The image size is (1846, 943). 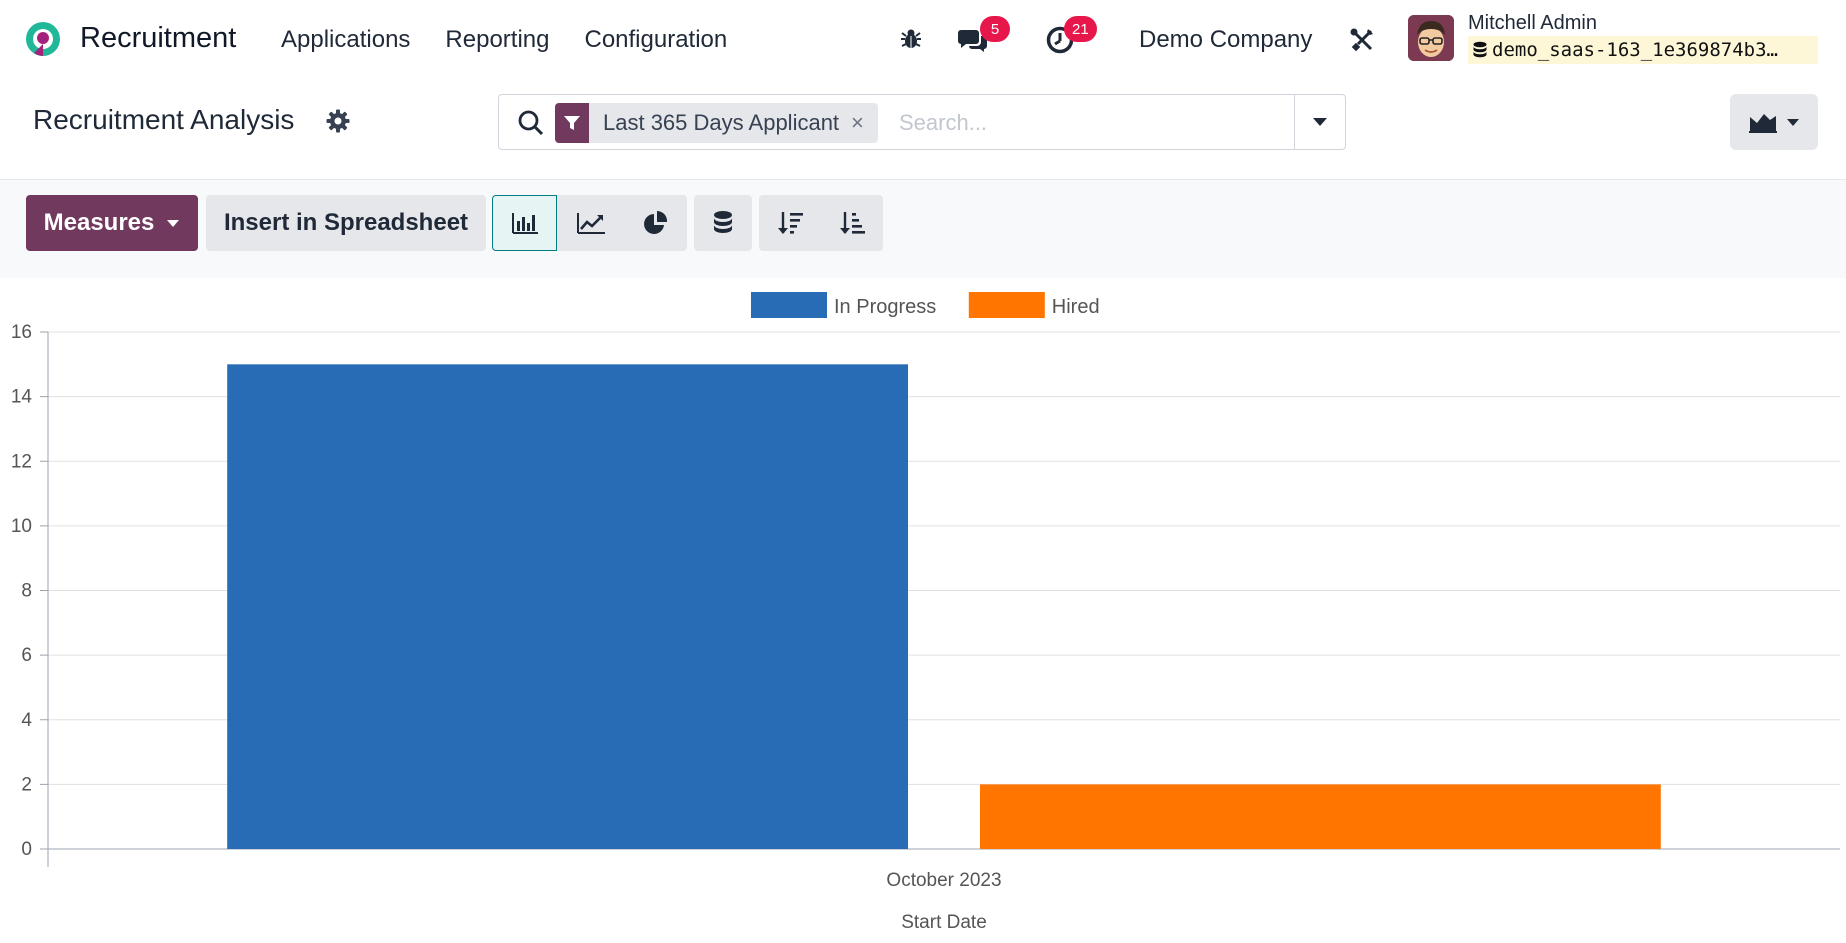 I want to click on pie-chart-icon, so click(x=656, y=222).